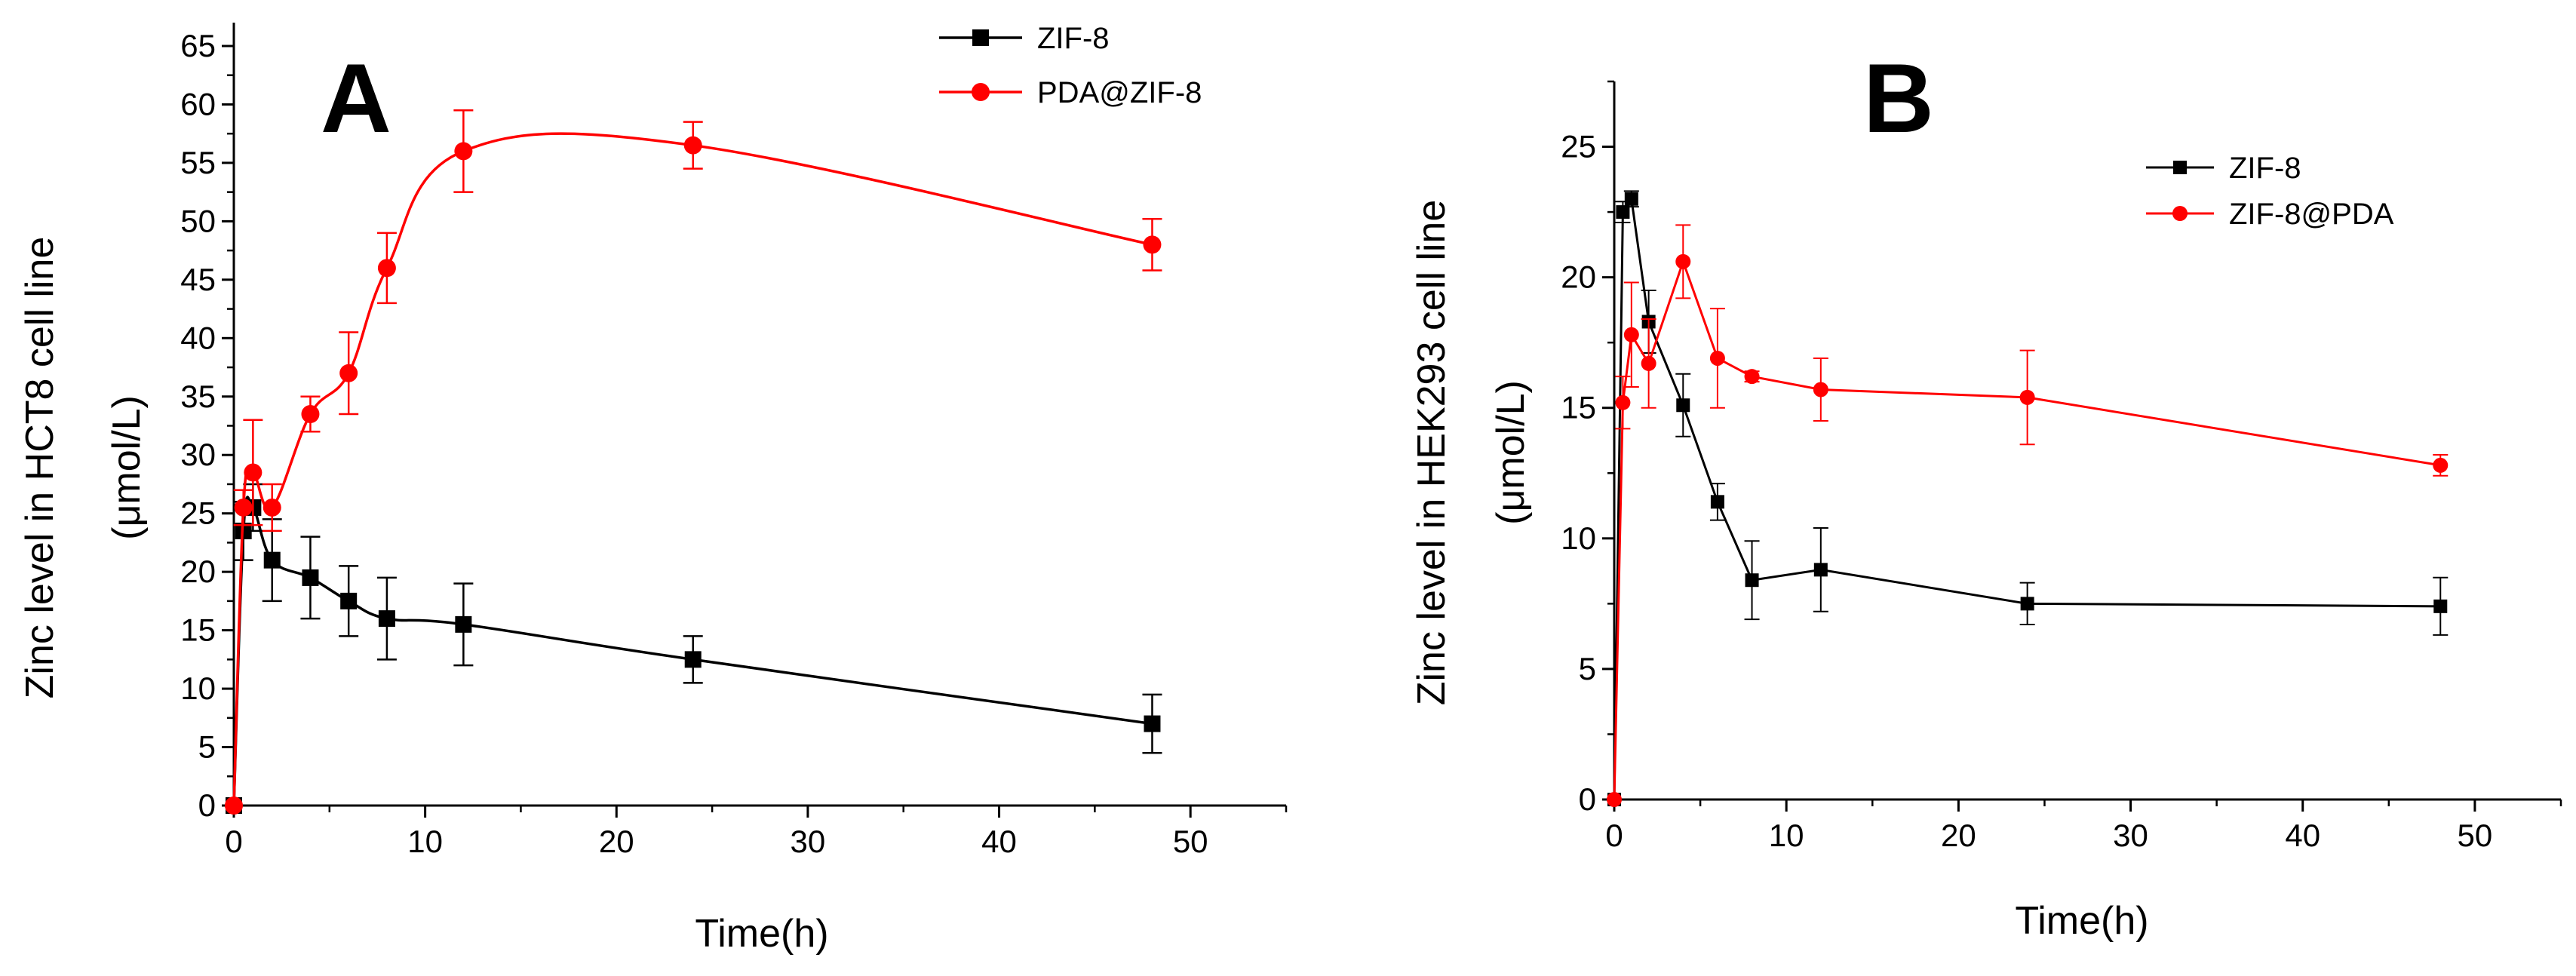  Describe the element at coordinates (198, 396) in the screenshot. I see `y-tick-label: 35` at that location.